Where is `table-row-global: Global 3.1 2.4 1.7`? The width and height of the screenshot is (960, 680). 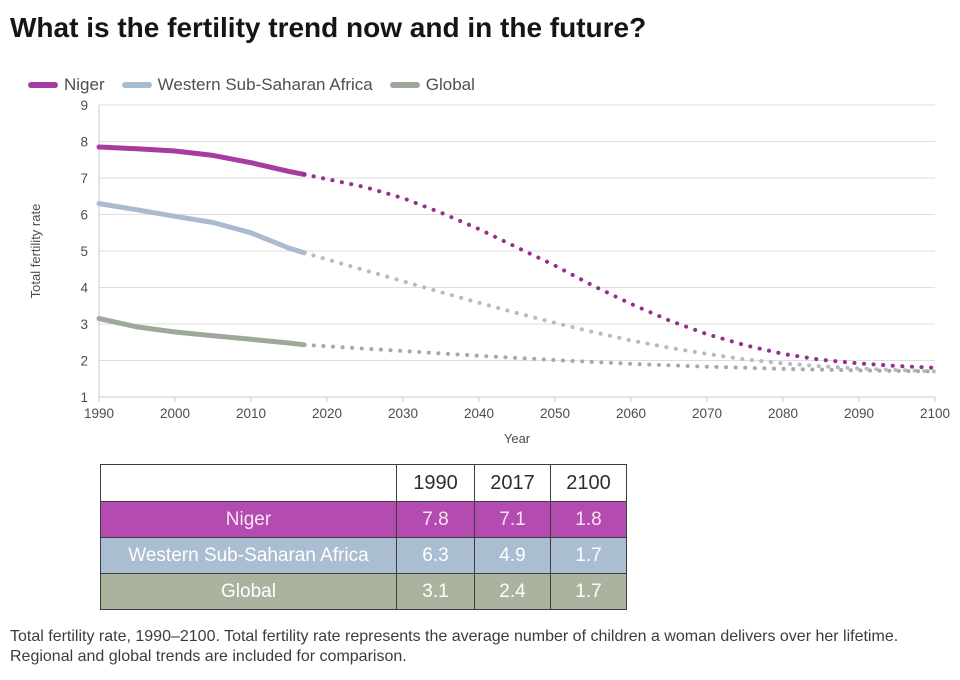
table-row-global: Global 3.1 2.4 1.7 is located at coordinates (363, 591).